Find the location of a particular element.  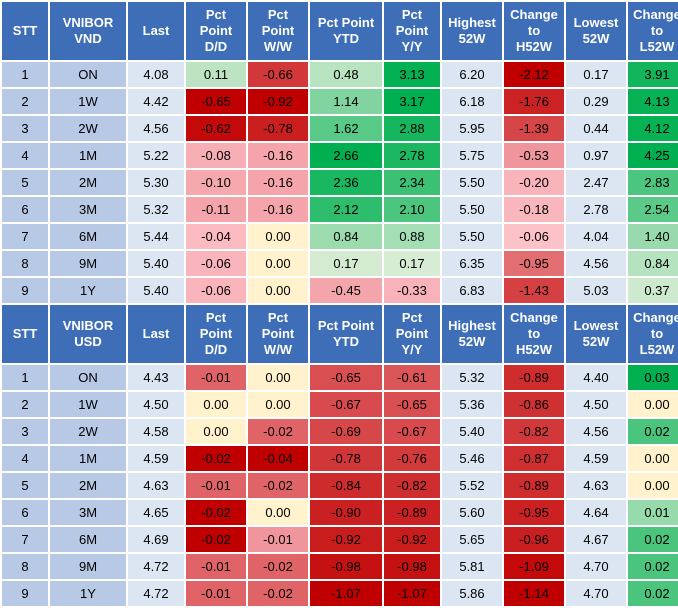

high-52w-cell: 5.32 is located at coordinates (472, 377).